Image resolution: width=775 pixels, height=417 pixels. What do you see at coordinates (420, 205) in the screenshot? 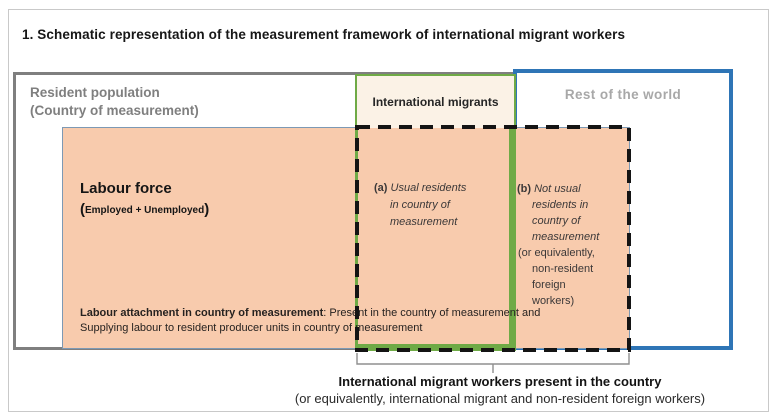
I see `region-a-line2: in country of` at bounding box center [420, 205].